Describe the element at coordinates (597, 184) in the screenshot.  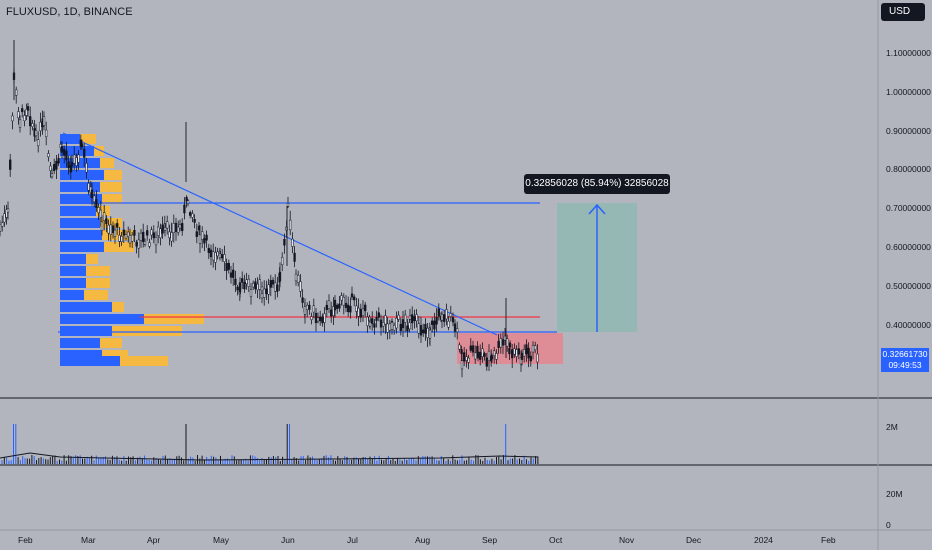
I see `measure-label: 0.32856028 (85.94%) 32856028` at that location.